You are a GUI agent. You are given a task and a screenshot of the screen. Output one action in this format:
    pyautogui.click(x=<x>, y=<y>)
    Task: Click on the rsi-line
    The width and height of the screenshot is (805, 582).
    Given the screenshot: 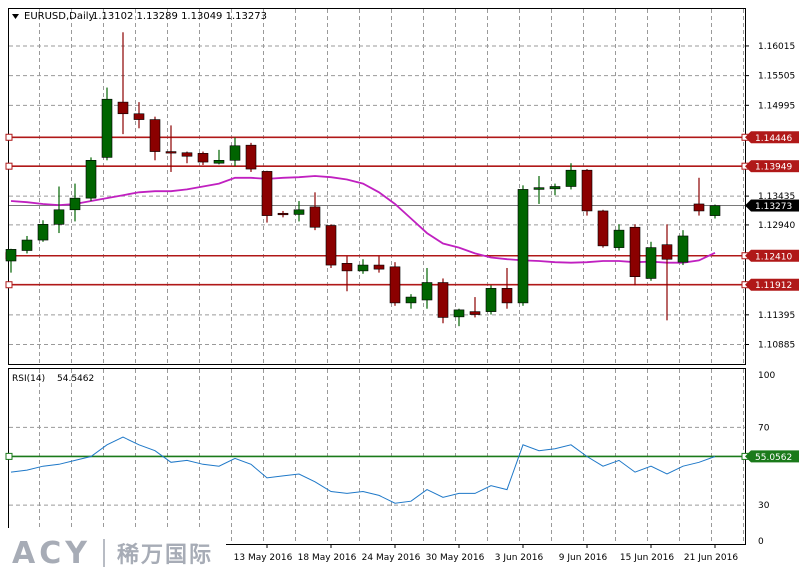 What is the action you would take?
    pyautogui.click(x=363, y=470)
    